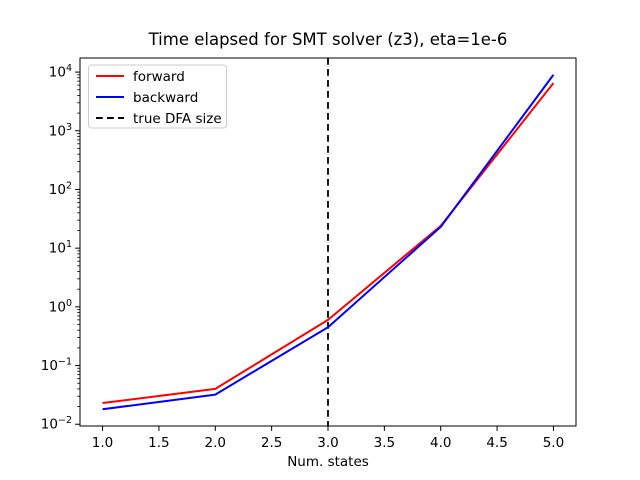 The image size is (640, 480). I want to click on legend-label-true-dfa-size: true DFA size, so click(177, 119).